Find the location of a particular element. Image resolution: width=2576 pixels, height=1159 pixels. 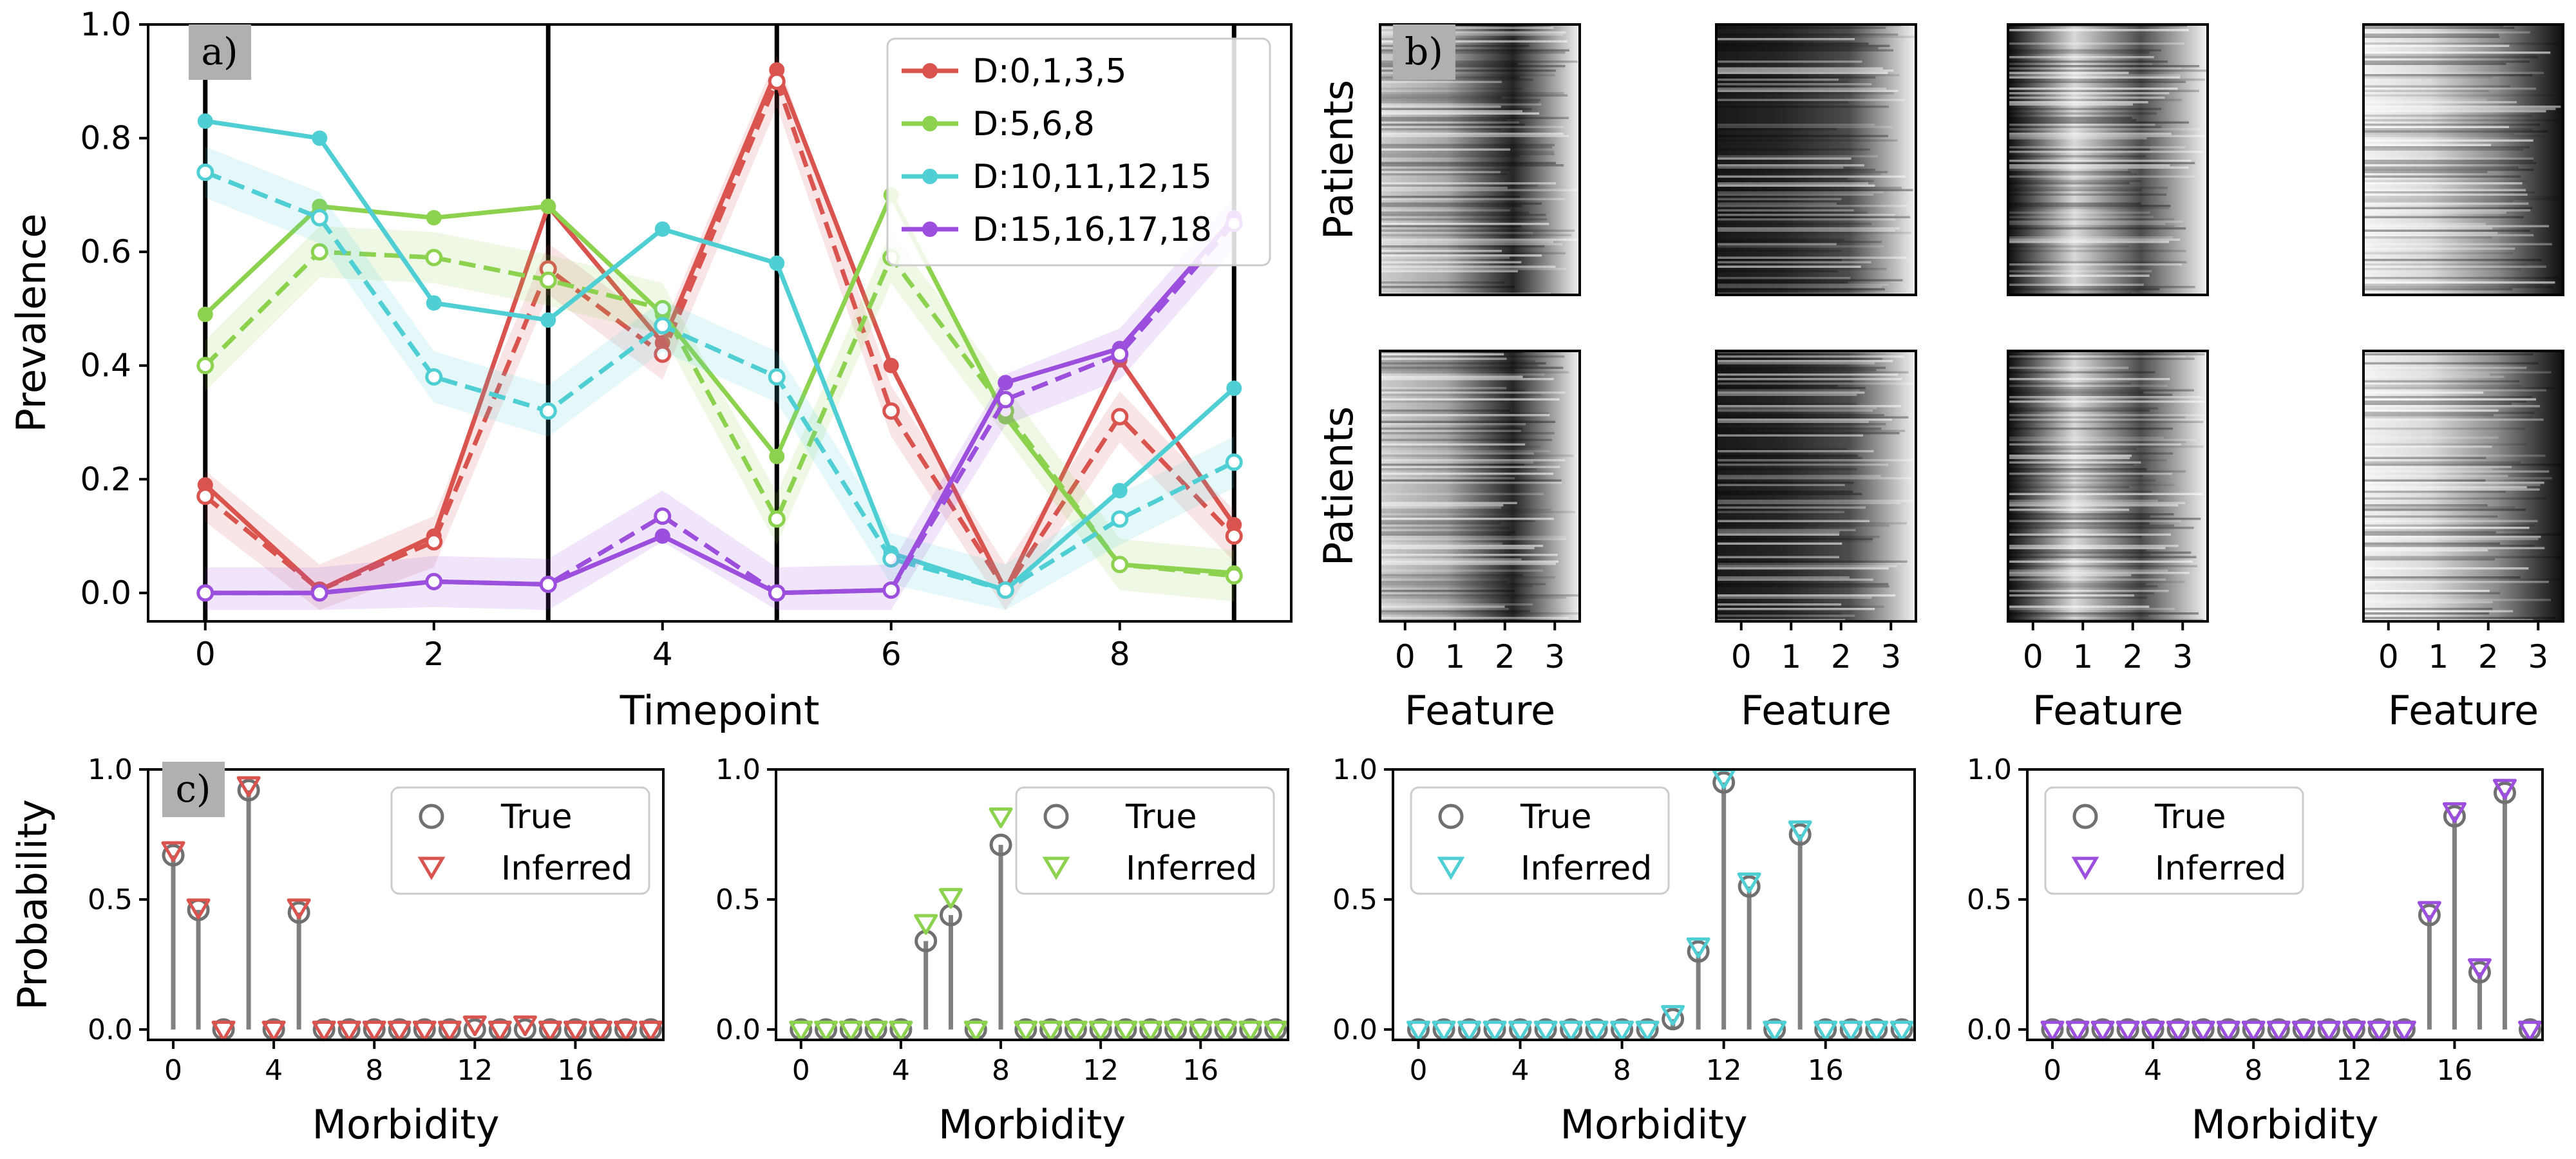

panel-label-box is located at coordinates (193, 789).